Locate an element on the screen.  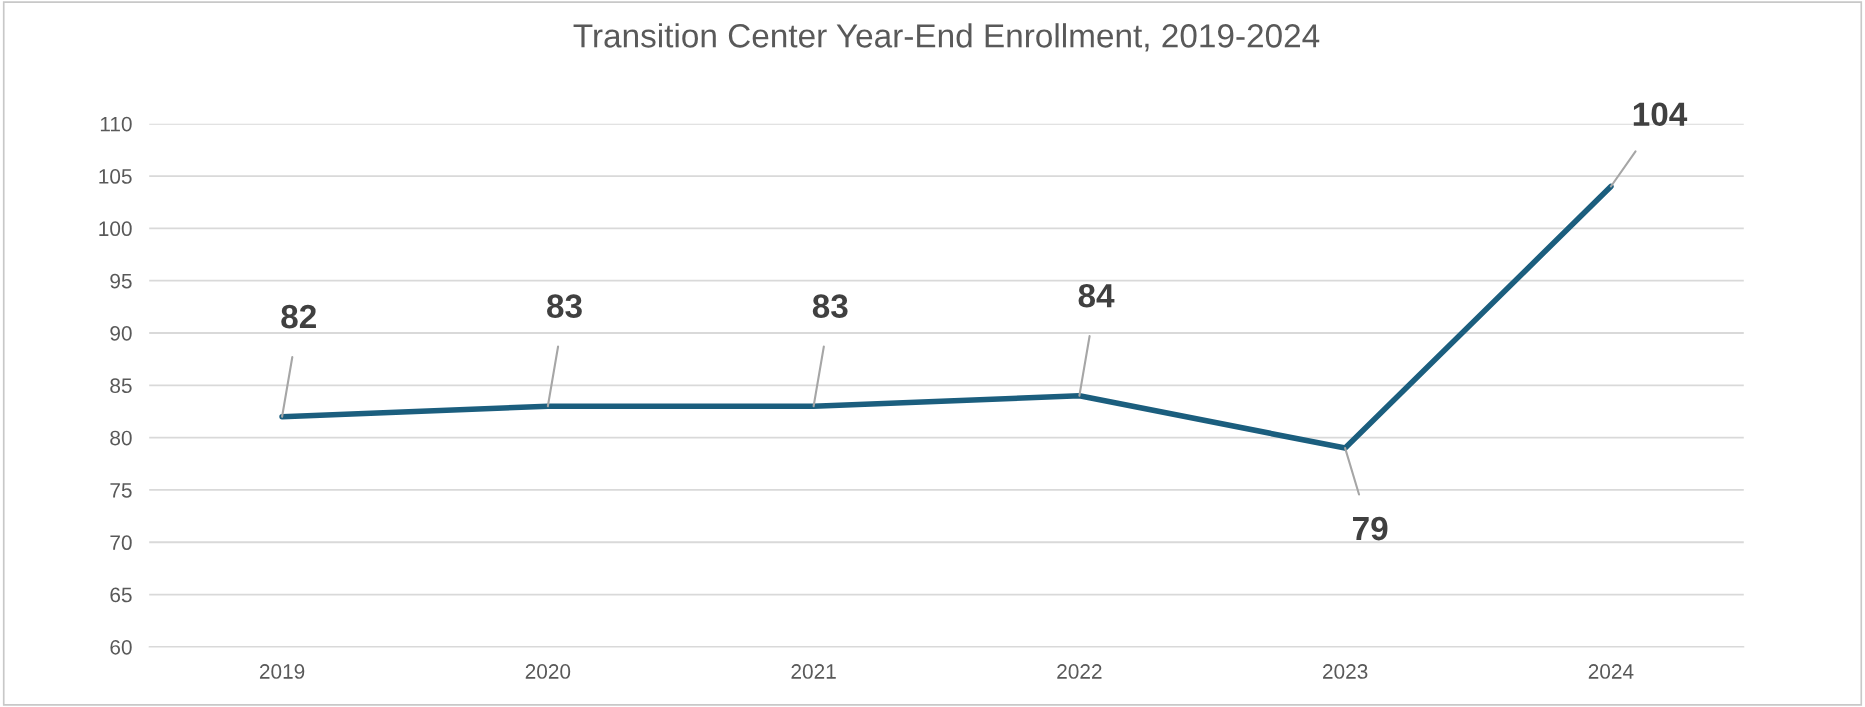
data-label: 79 is located at coordinates (1370, 528).